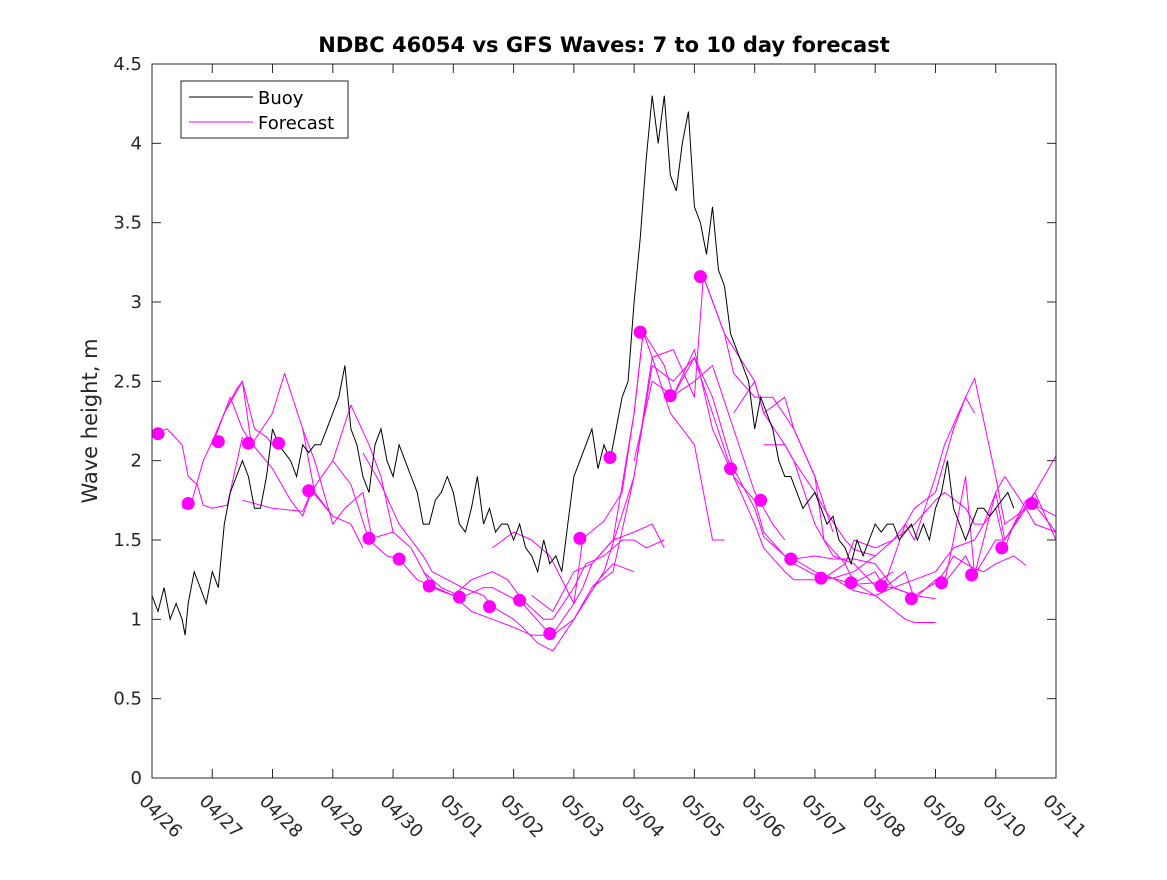 Image resolution: width=1167 pixels, height=880 pixels. What do you see at coordinates (127, 540) in the screenshot?
I see `y-tick-label: 1.5` at bounding box center [127, 540].